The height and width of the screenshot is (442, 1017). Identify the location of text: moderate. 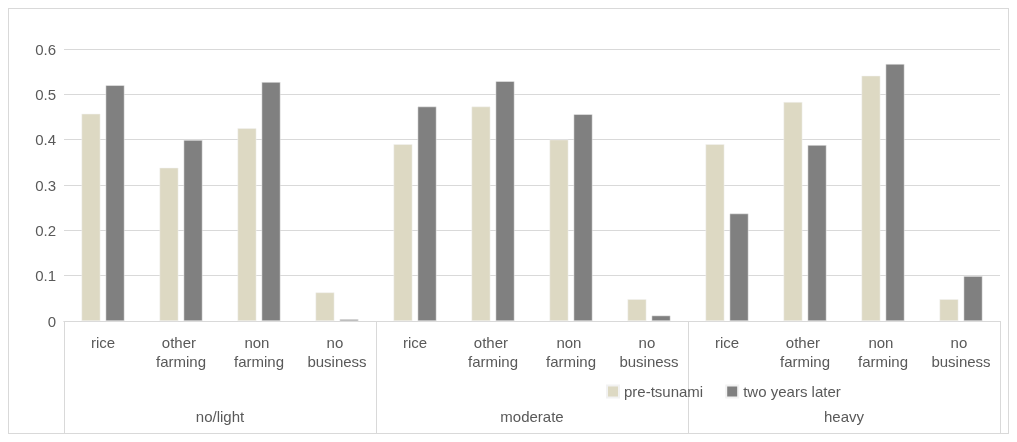
(532, 416).